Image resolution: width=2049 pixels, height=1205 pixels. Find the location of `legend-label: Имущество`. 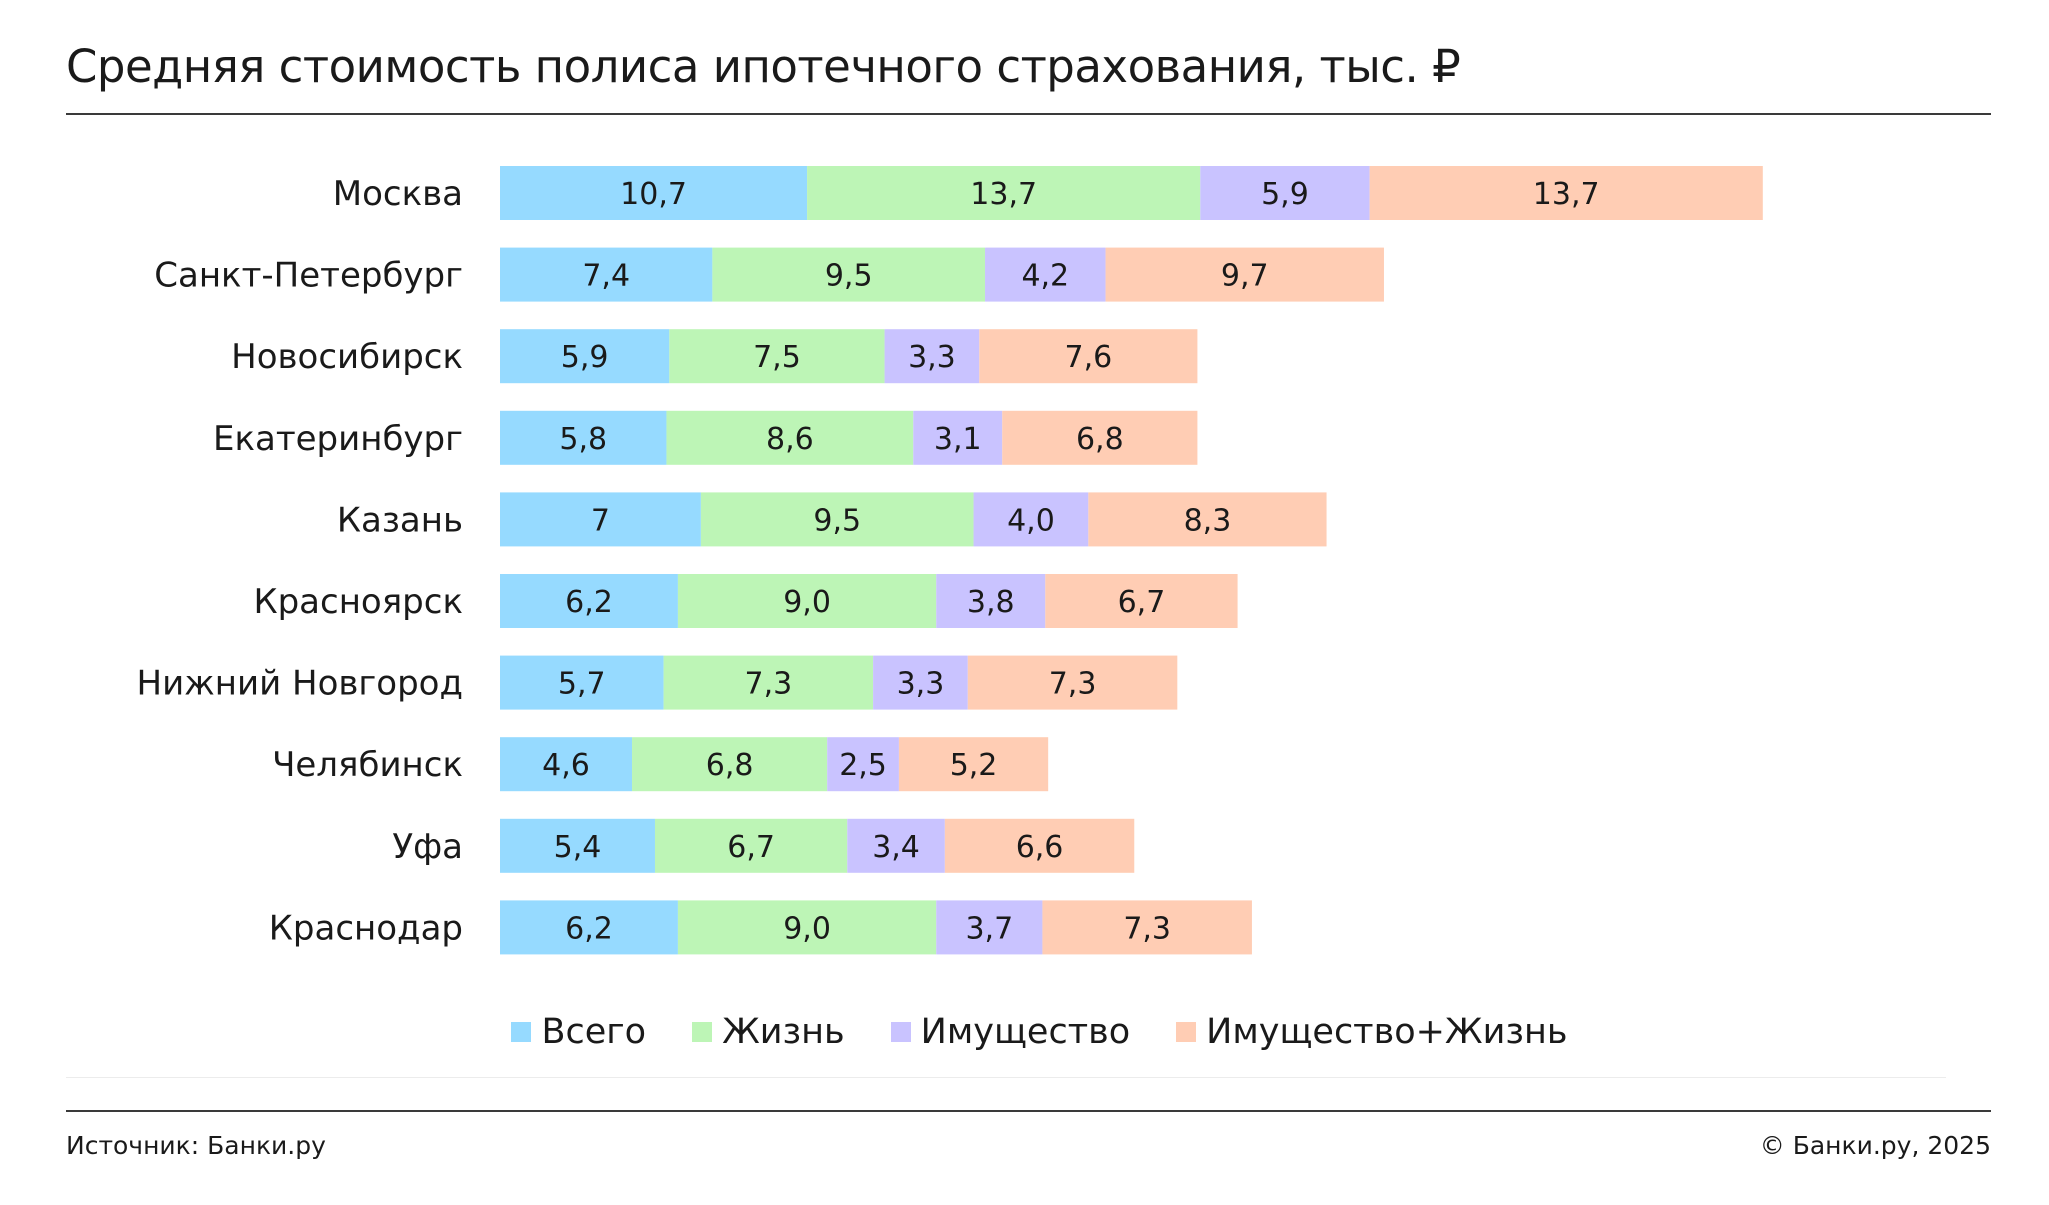

legend-label: Имущество is located at coordinates (1025, 1032).